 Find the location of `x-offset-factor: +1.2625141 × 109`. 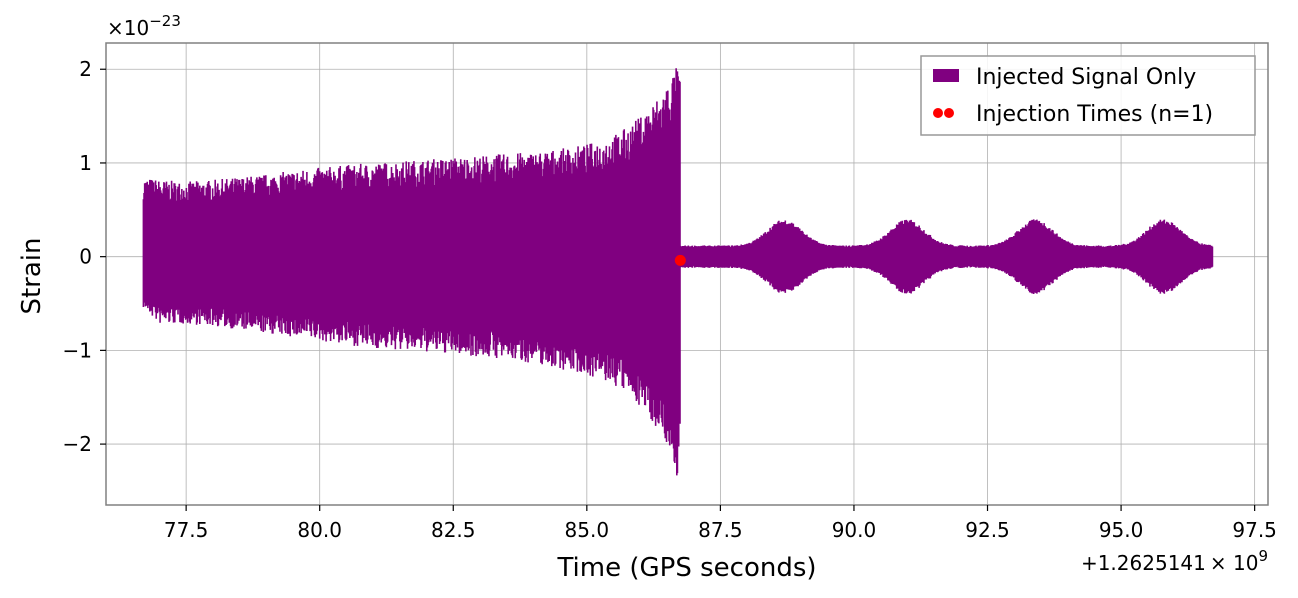

x-offset-factor: +1.2625141 × 109 is located at coordinates (1174, 561).